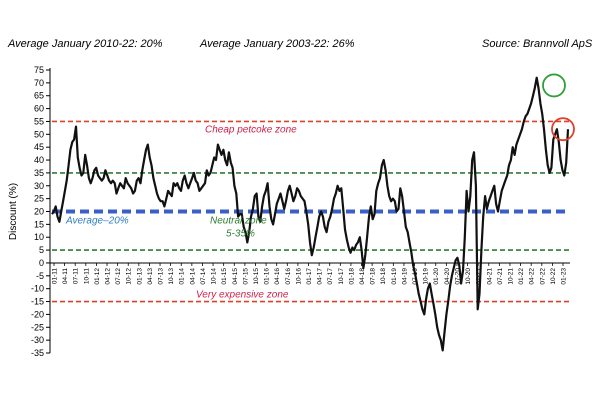 This screenshot has width=600, height=400. I want to click on y-tick-label: 10, so click(39, 237).